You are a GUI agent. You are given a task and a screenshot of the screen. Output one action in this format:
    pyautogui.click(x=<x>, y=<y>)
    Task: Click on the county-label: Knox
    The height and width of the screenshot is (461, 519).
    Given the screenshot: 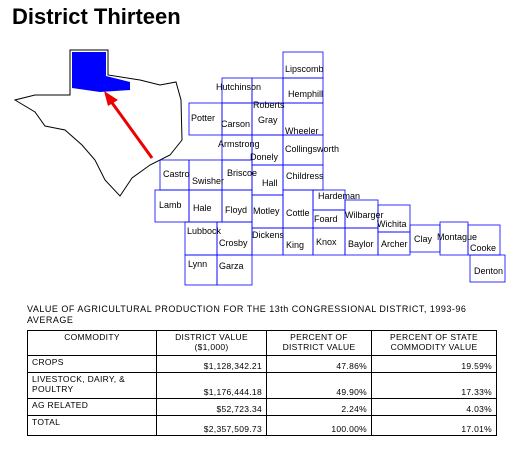 What is the action you would take?
    pyautogui.click(x=326, y=242)
    